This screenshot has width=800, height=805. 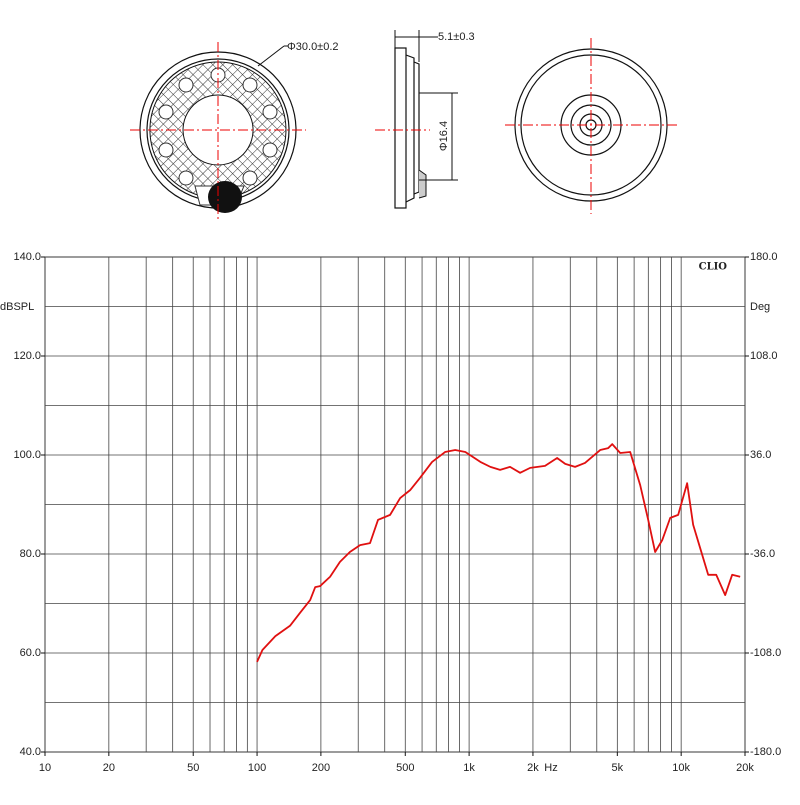 I want to click on y-tick-label: 40.0, so click(x=30, y=752).